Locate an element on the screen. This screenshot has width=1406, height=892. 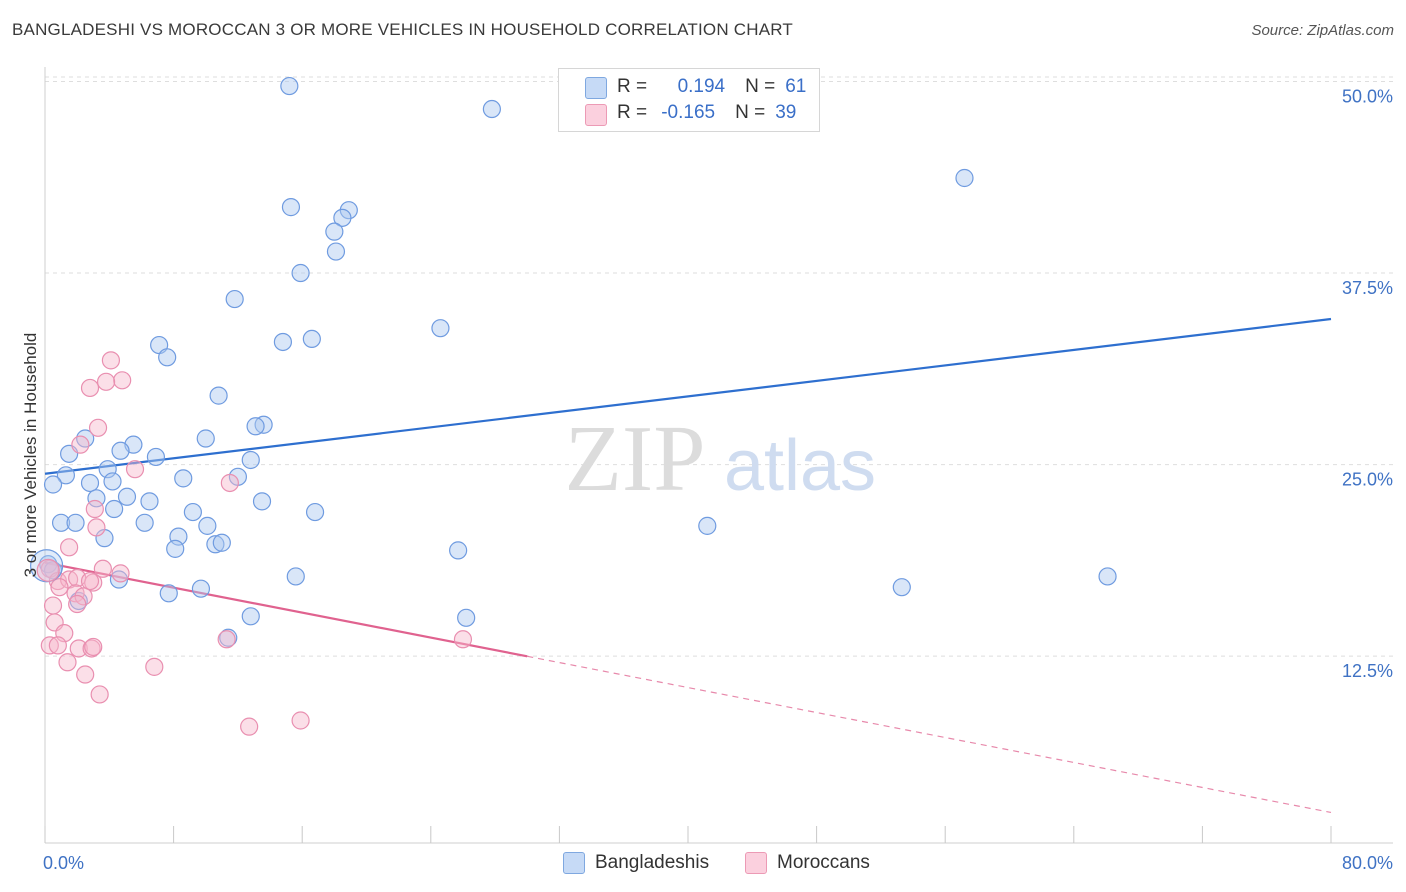
n-value: 39 is located at coordinates (786, 112).